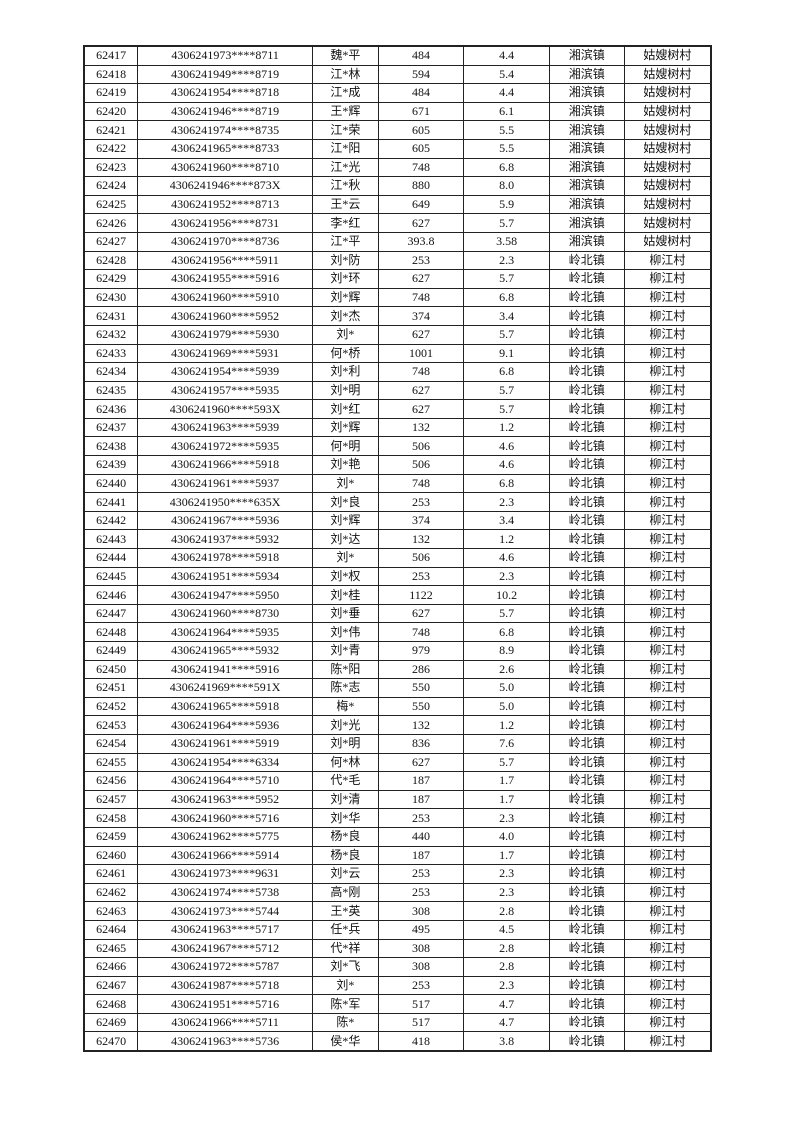 The image size is (794, 1122). I want to click on amount-cell: 132, so click(421, 427).